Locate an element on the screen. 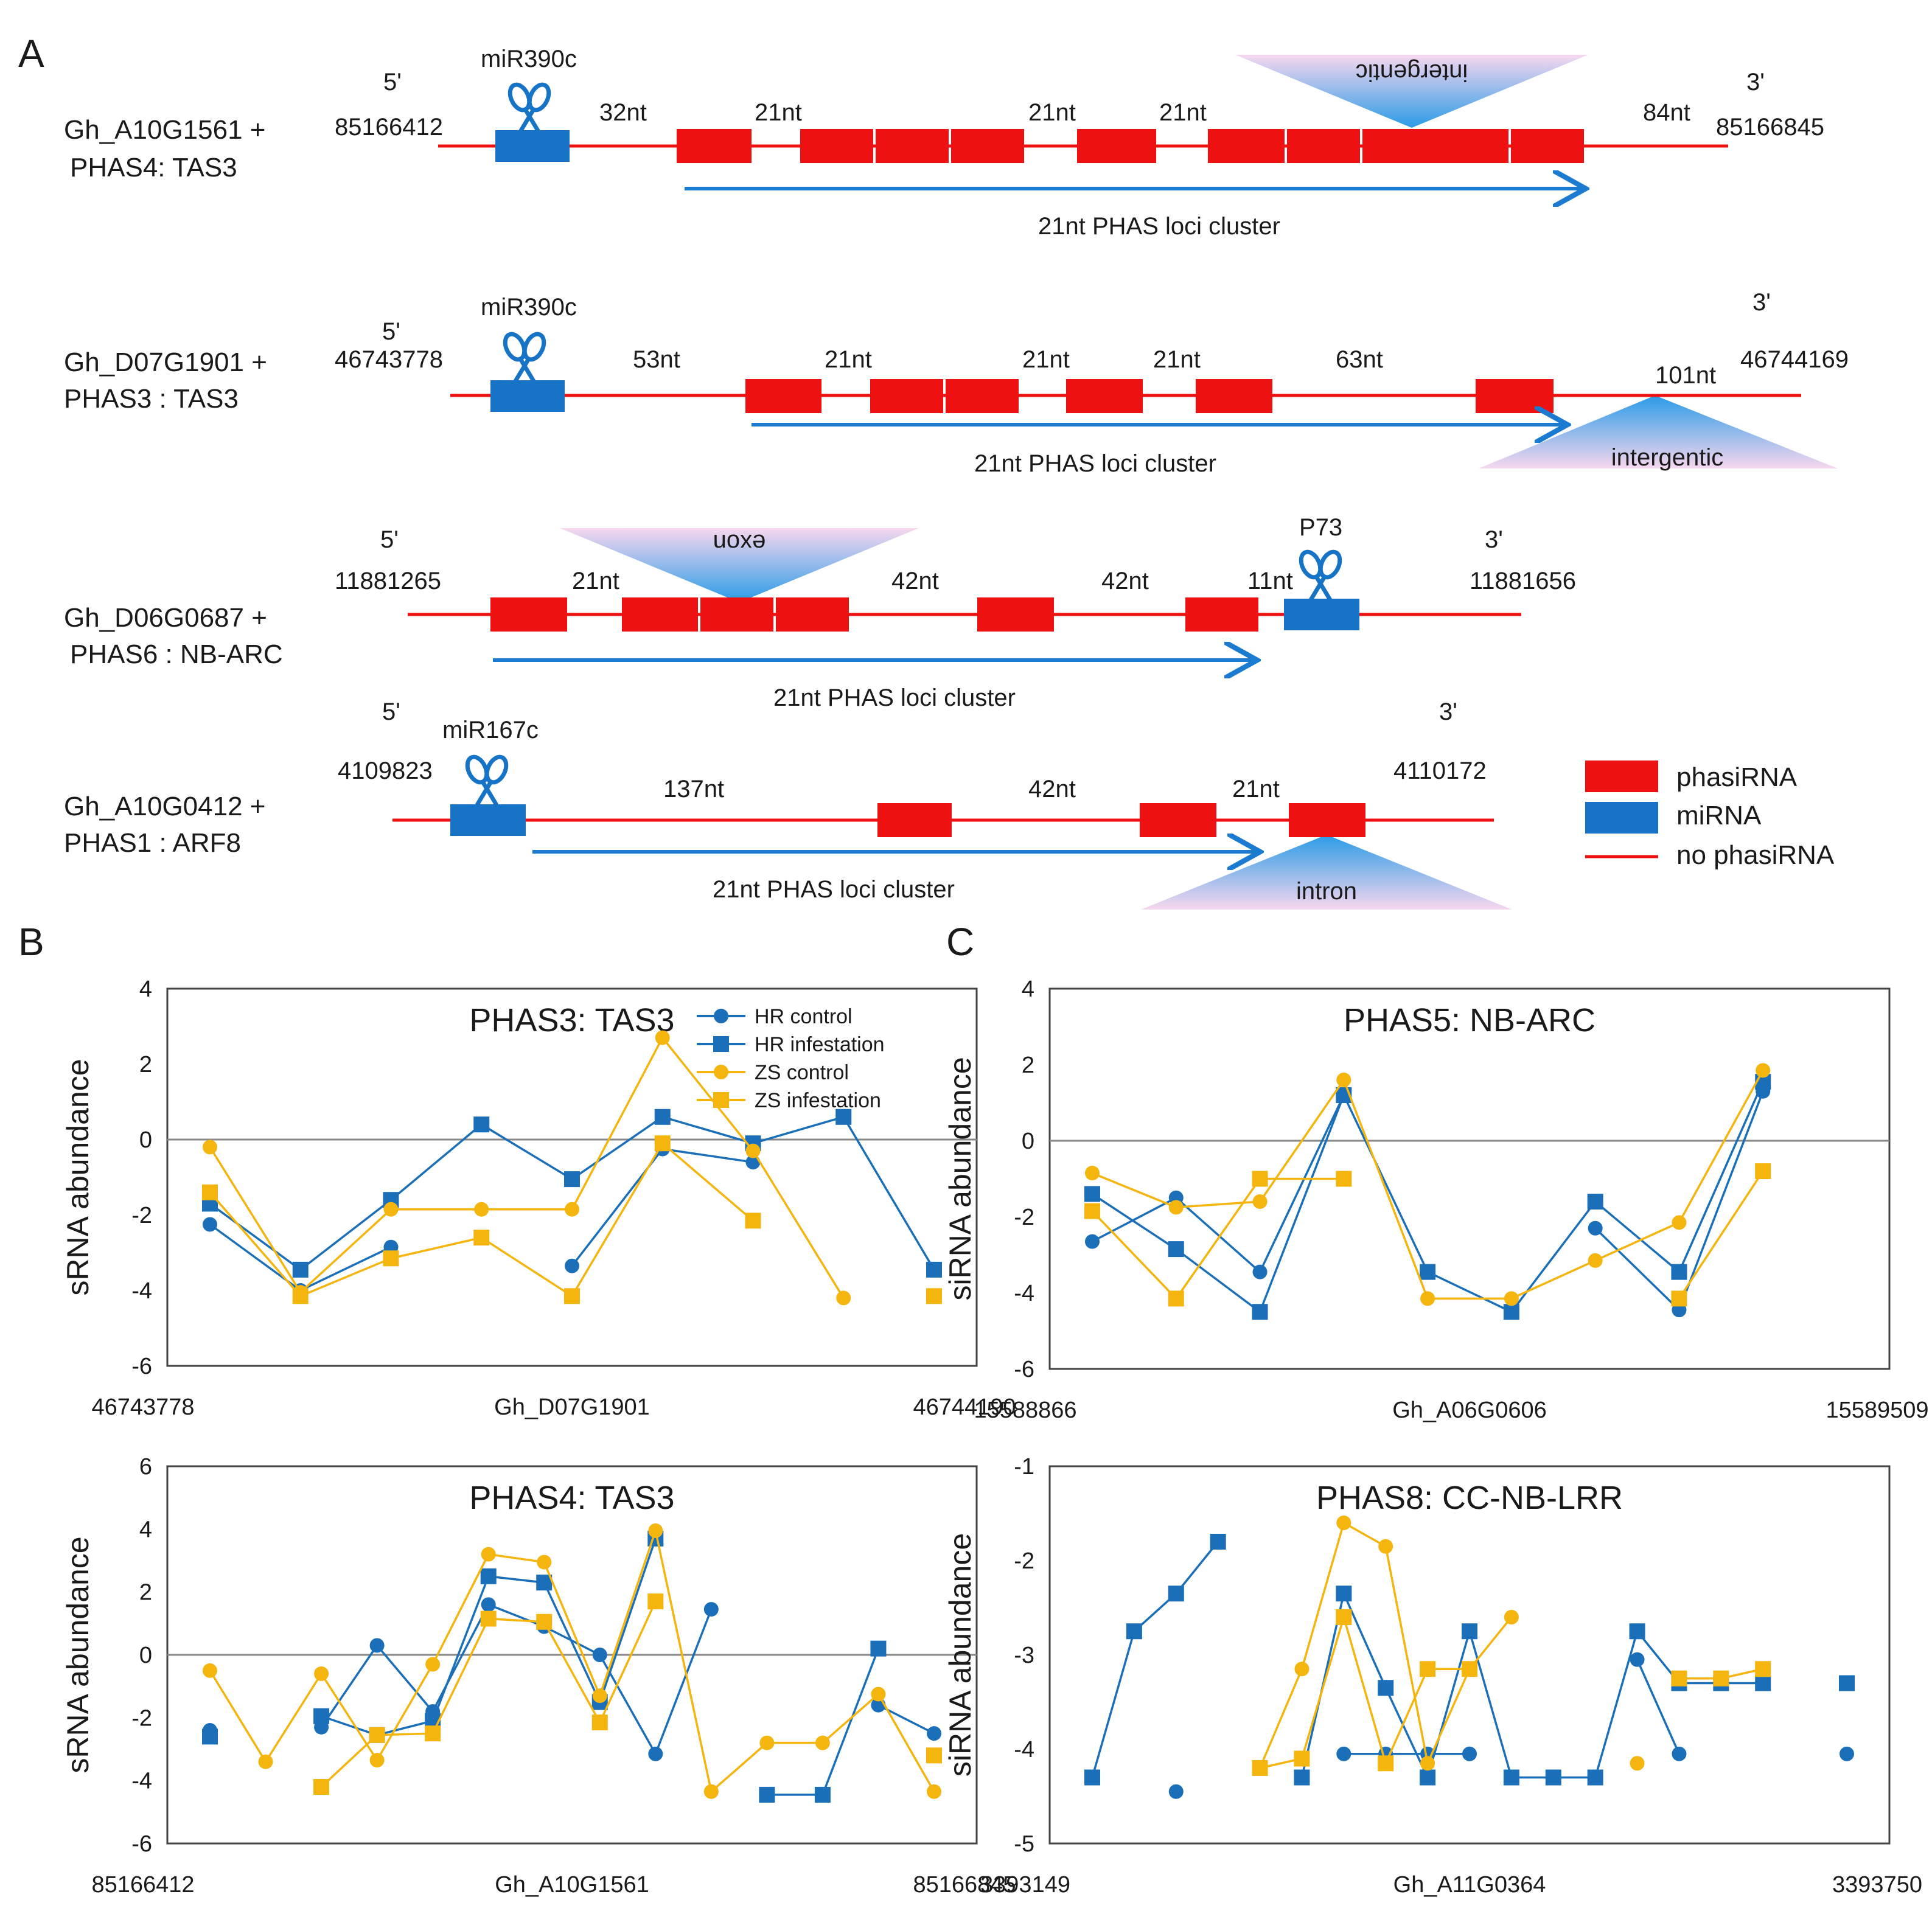 The image size is (1932, 1925). region-label: intergentic is located at coordinates (1412, 72).